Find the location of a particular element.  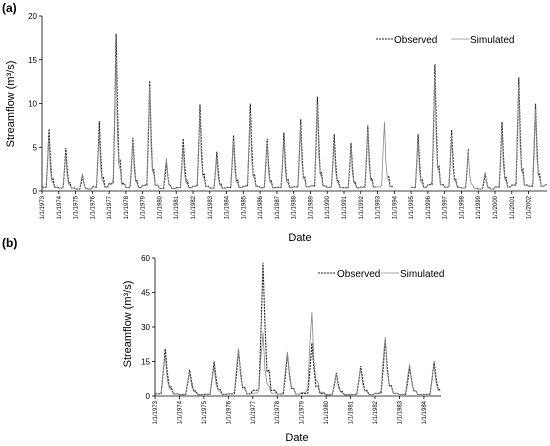

x-tick-label: 1/1/1999 is located at coordinates (479, 207).